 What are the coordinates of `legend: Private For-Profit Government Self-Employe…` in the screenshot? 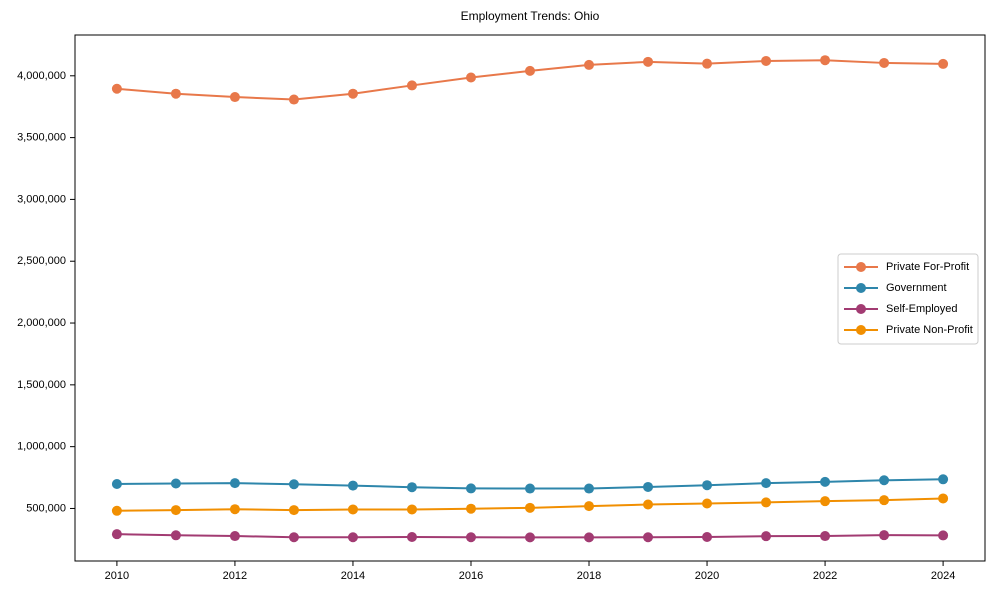 It's located at (908, 299).